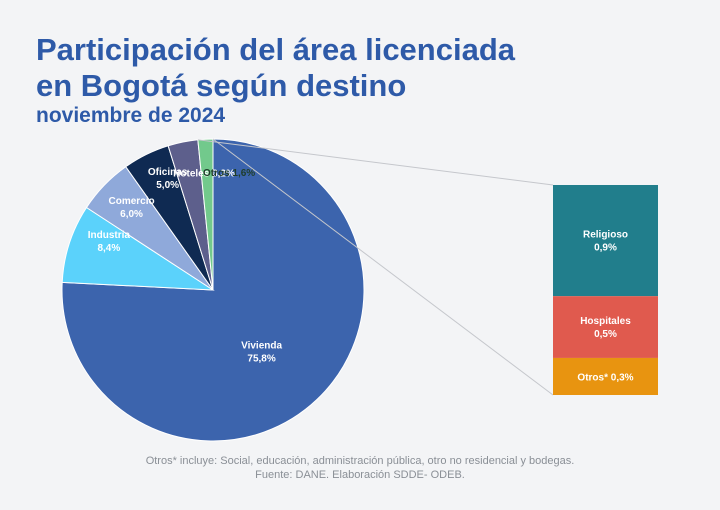 The image size is (720, 510). I want to click on bar-segment-otros, so click(605, 376).